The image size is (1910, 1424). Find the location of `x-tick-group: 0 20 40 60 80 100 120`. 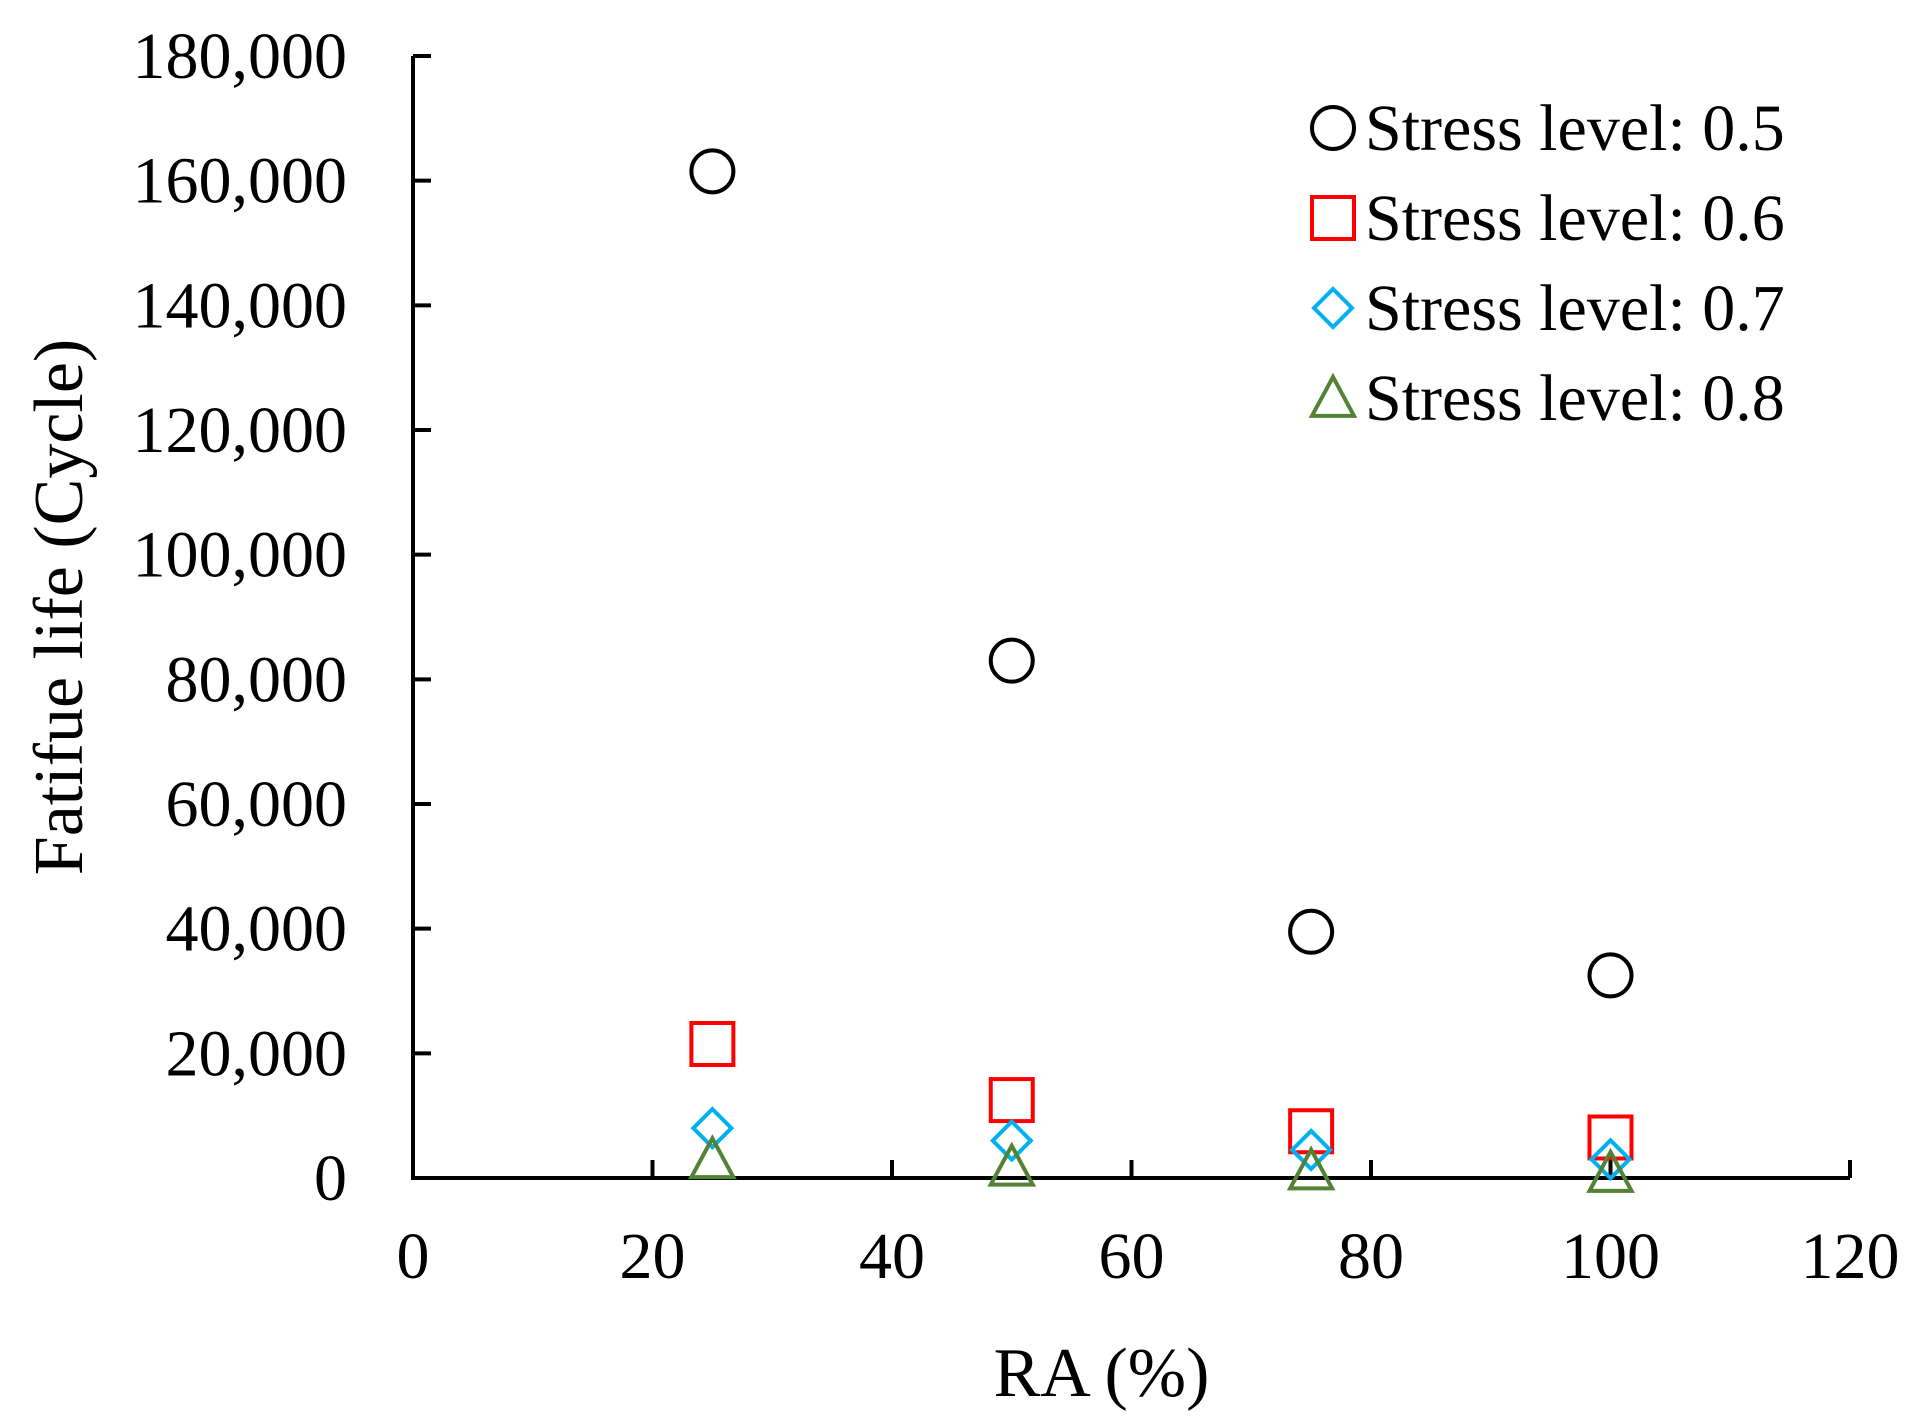

x-tick-group: 0 20 40 60 80 100 120 is located at coordinates (1148, 1226).